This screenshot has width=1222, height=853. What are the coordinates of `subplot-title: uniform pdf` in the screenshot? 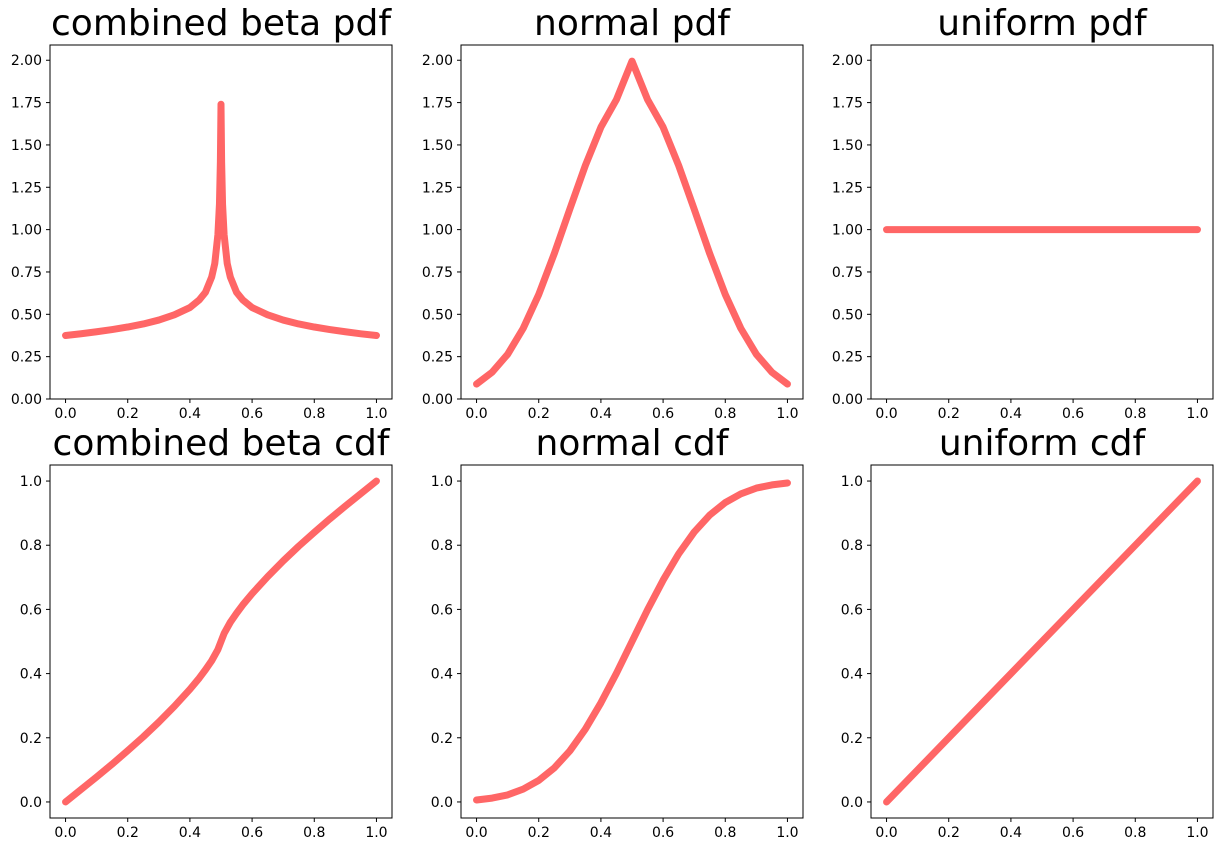 It's located at (1042, 23).